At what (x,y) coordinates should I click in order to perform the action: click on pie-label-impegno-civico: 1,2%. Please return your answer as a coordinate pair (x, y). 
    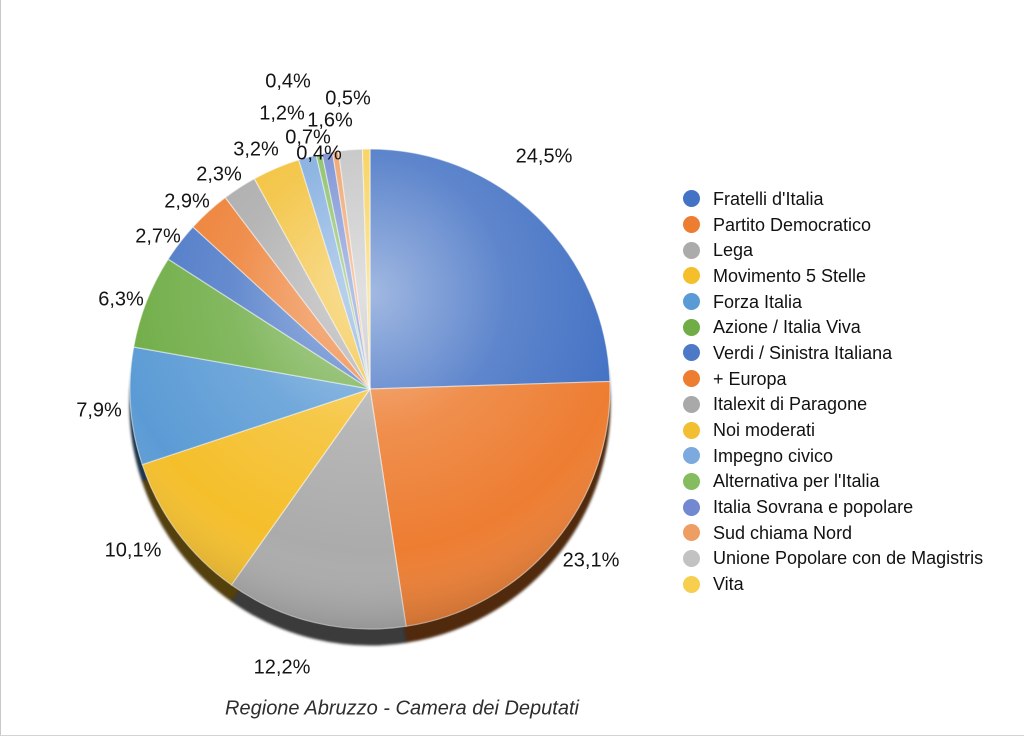
    Looking at the image, I should click on (282, 113).